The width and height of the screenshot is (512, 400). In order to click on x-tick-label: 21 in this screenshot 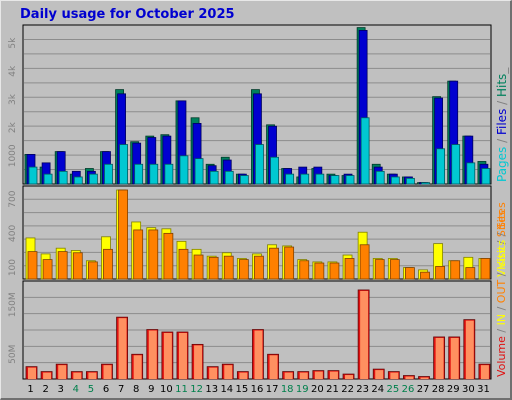, I will do `click(332, 389)`.